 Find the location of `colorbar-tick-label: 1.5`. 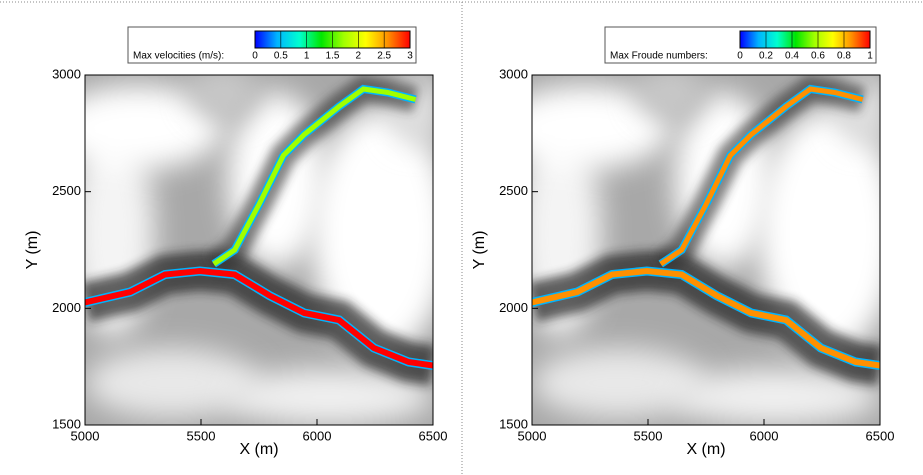

colorbar-tick-label: 1.5 is located at coordinates (333, 56).